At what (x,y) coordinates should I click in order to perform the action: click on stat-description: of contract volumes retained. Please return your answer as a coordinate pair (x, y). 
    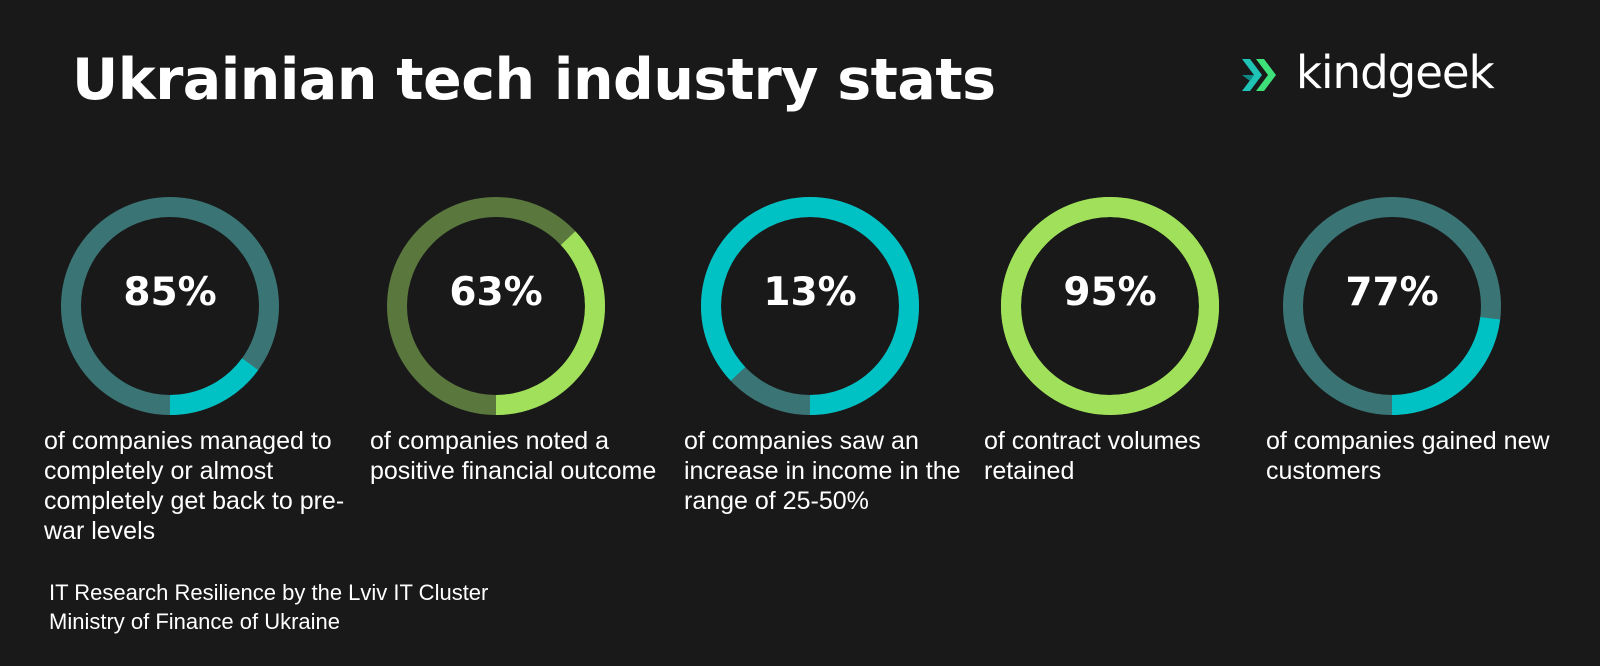
    Looking at the image, I should click on (1092, 456).